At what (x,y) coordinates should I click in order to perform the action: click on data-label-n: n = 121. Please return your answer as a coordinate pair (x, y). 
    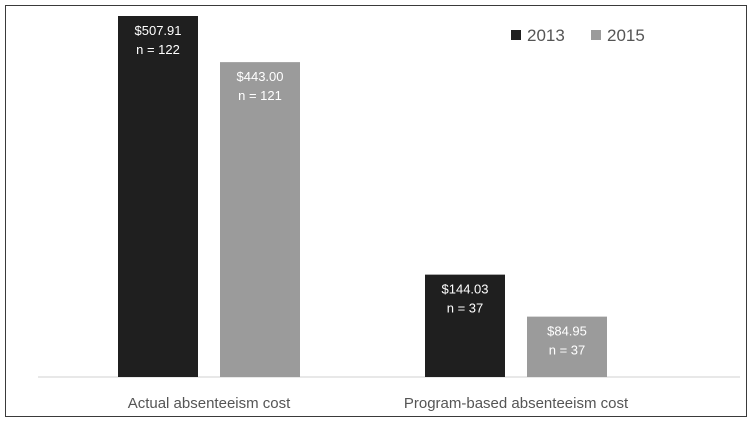
    Looking at the image, I should click on (260, 95).